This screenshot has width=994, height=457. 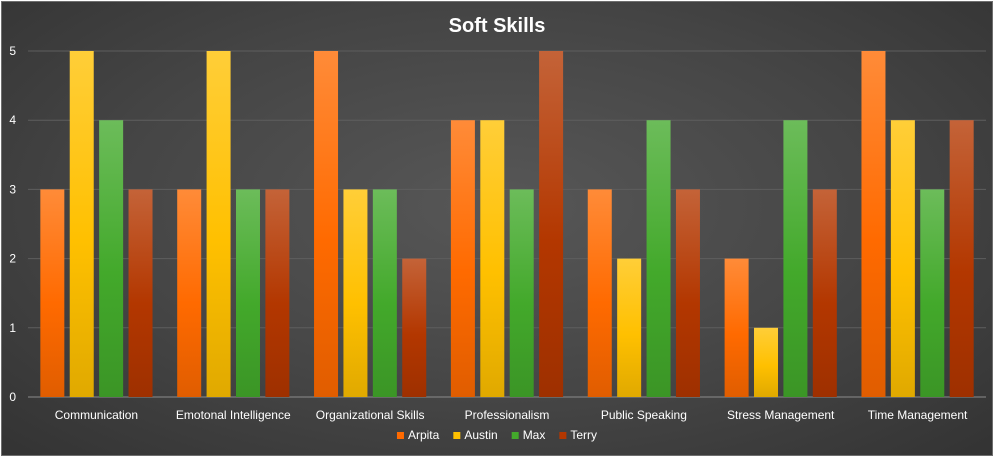 I want to click on bar-communication-austin, so click(x=81, y=224).